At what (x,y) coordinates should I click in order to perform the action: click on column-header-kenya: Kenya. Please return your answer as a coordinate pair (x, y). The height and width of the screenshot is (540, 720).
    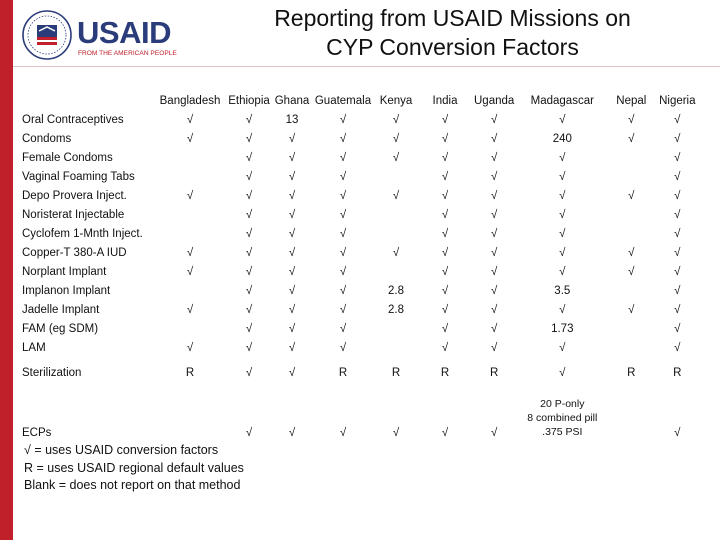
    Looking at the image, I should click on (396, 101).